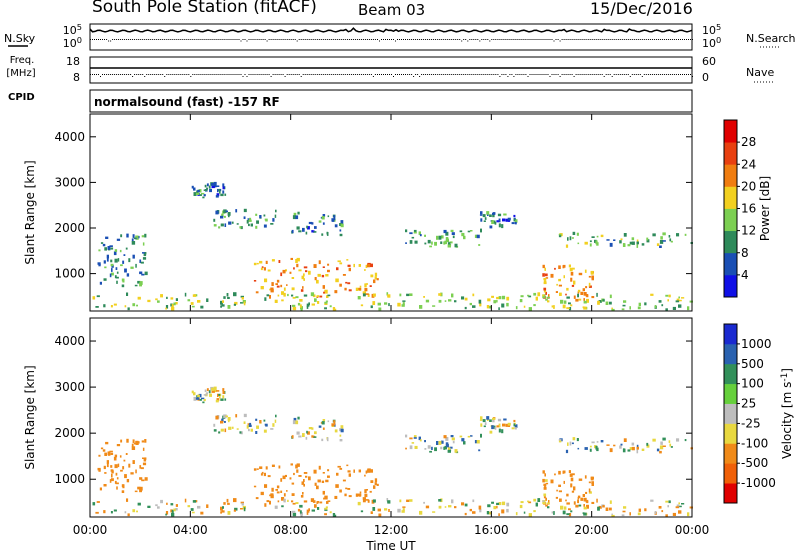  Describe the element at coordinates (72, 29) in the screenshot. I see `nsky-tick-top: 105` at that location.